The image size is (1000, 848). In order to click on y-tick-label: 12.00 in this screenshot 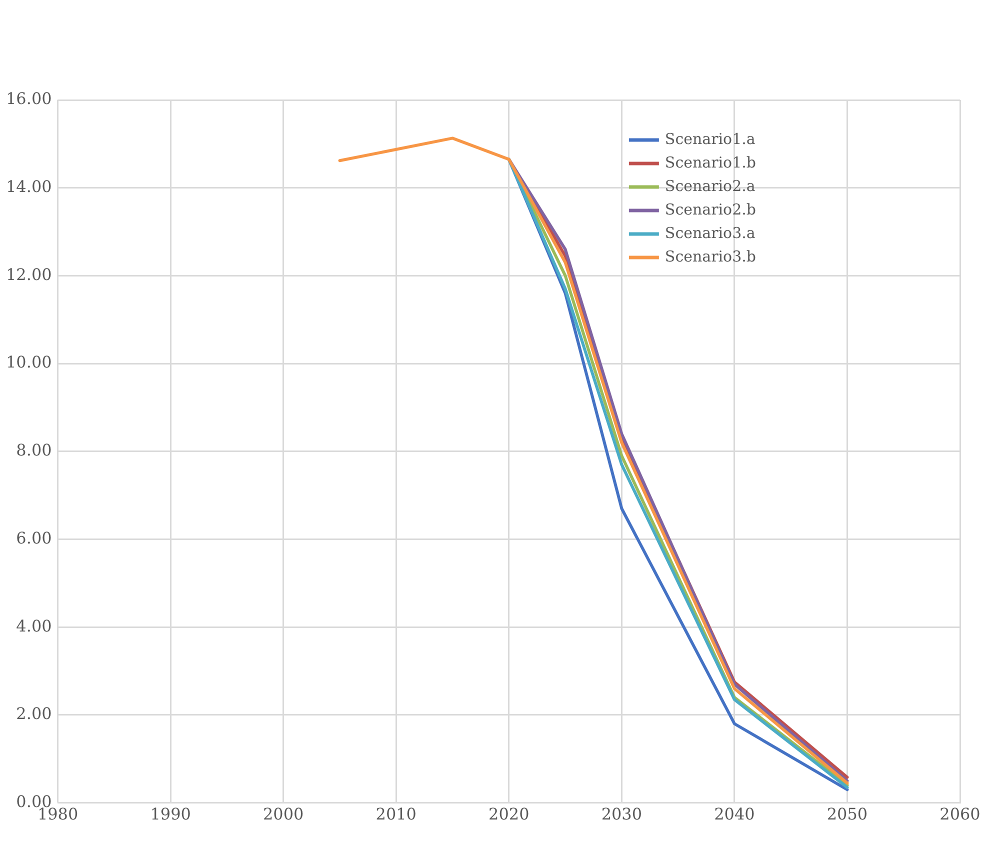, I will do `click(29, 274)`.